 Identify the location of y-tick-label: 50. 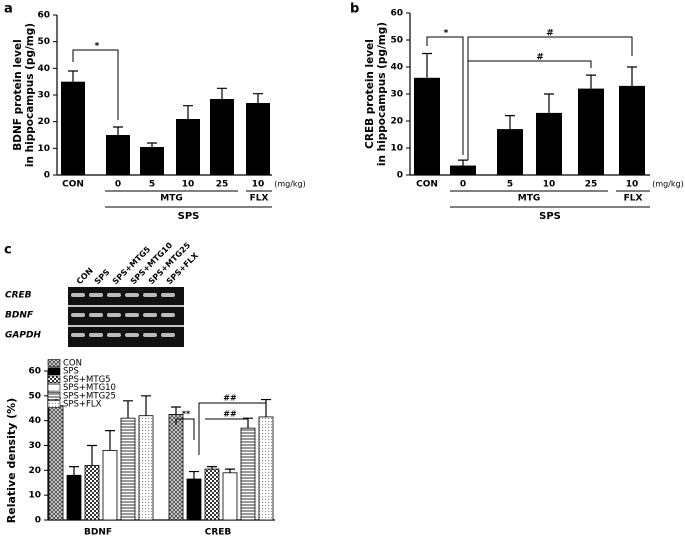
(34, 396).